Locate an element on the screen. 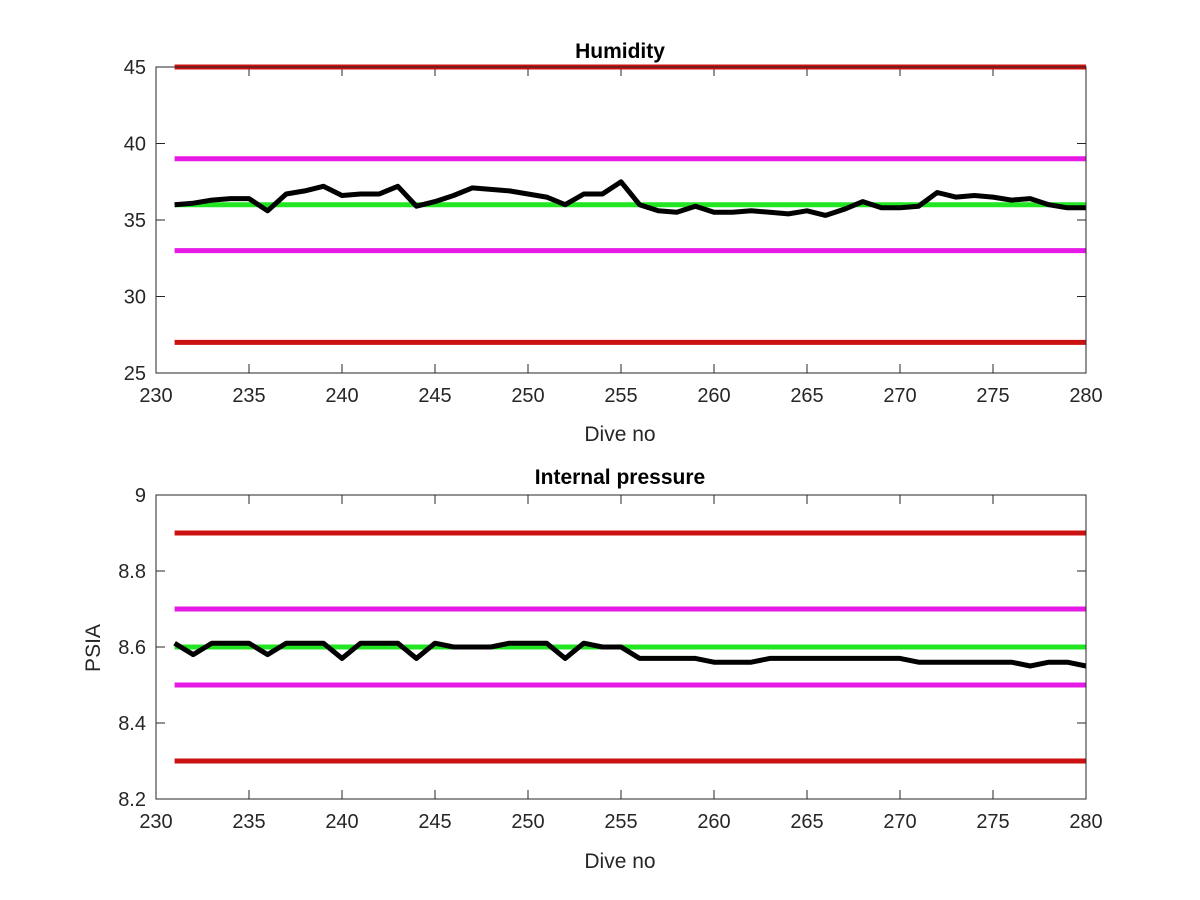 The height and width of the screenshot is (900, 1200). humidity-y-tick-label: 25 is located at coordinates (135, 374).